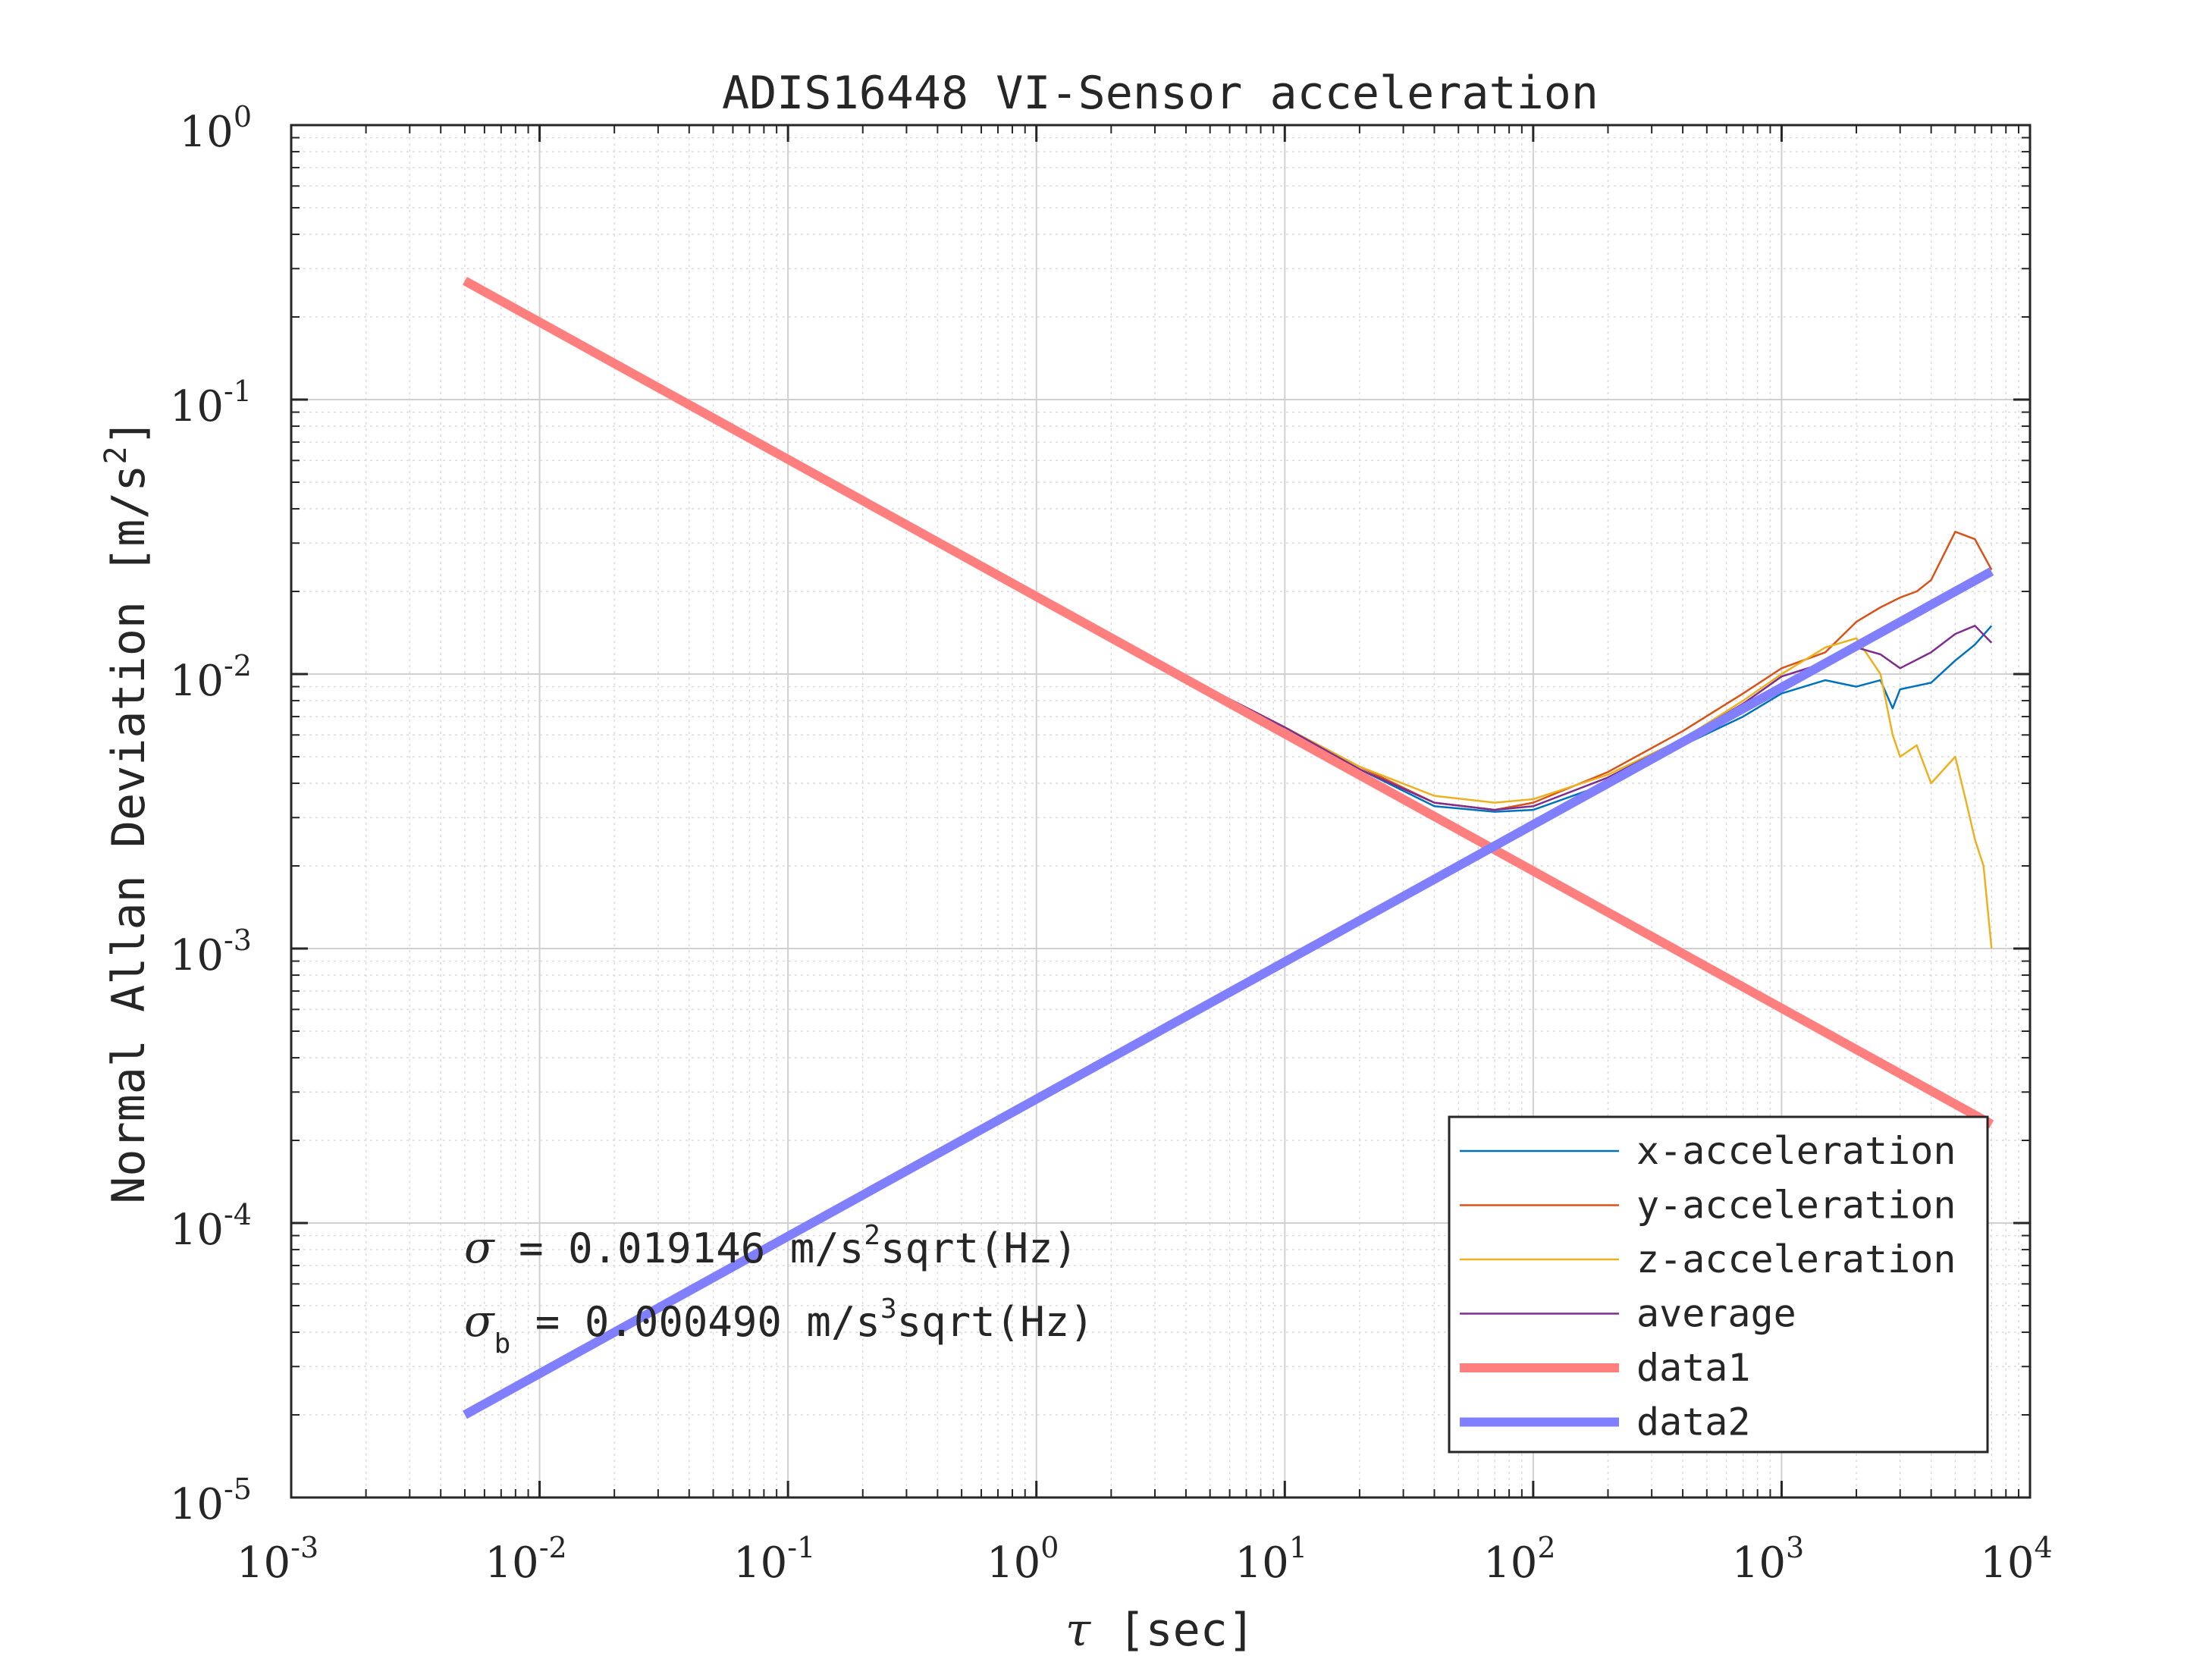 This screenshot has width=2212, height=1659. I want to click on legend-label-z-acceleration: z-acceleration, so click(1796, 1259).